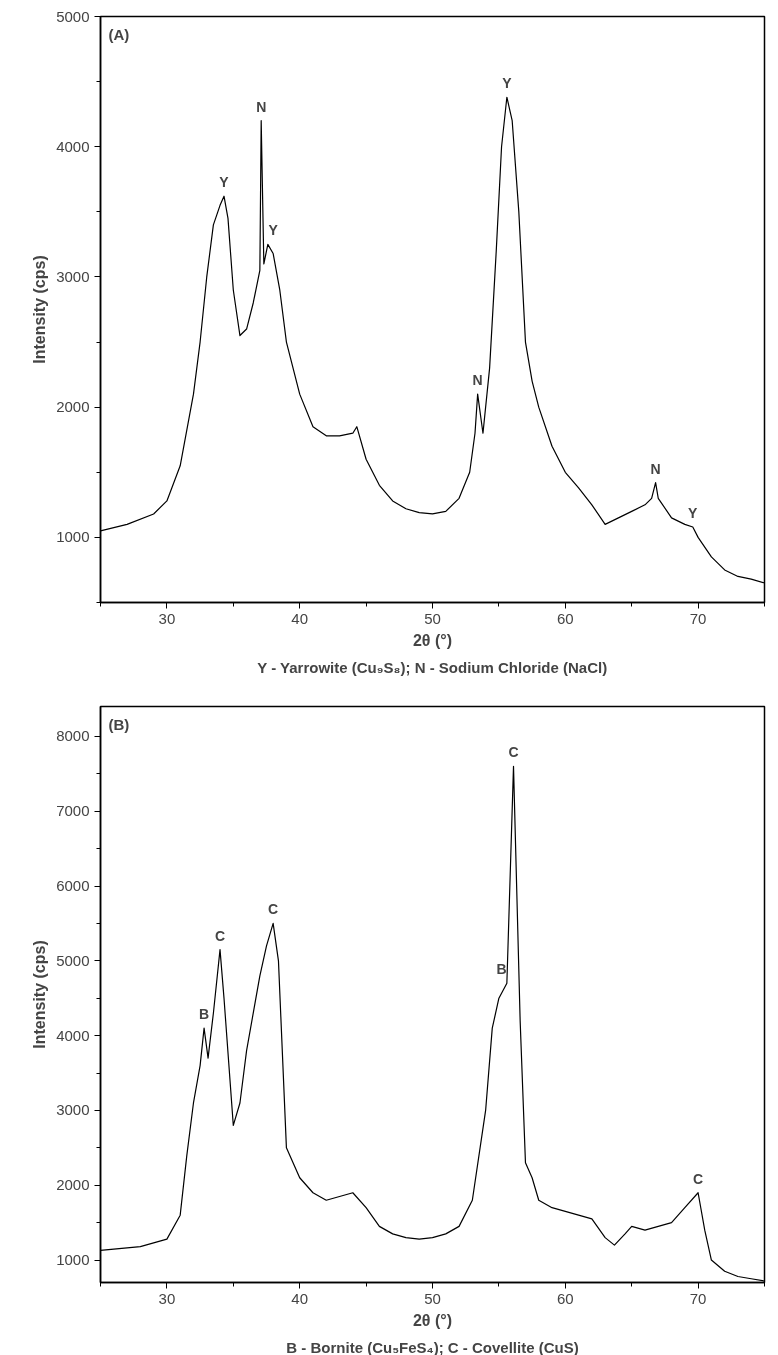  What do you see at coordinates (432, 1346) in the screenshot?
I see `text: B - Bornite (Cu₅FeS₄); C - Covellite (CuS)` at bounding box center [432, 1346].